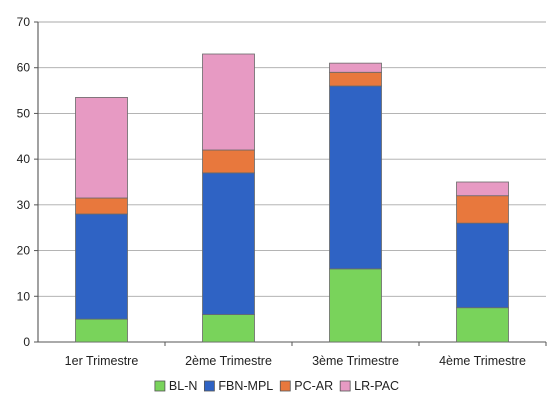  Describe the element at coordinates (209, 386) in the screenshot. I see `legend-swatch-fbn-mpl` at that location.